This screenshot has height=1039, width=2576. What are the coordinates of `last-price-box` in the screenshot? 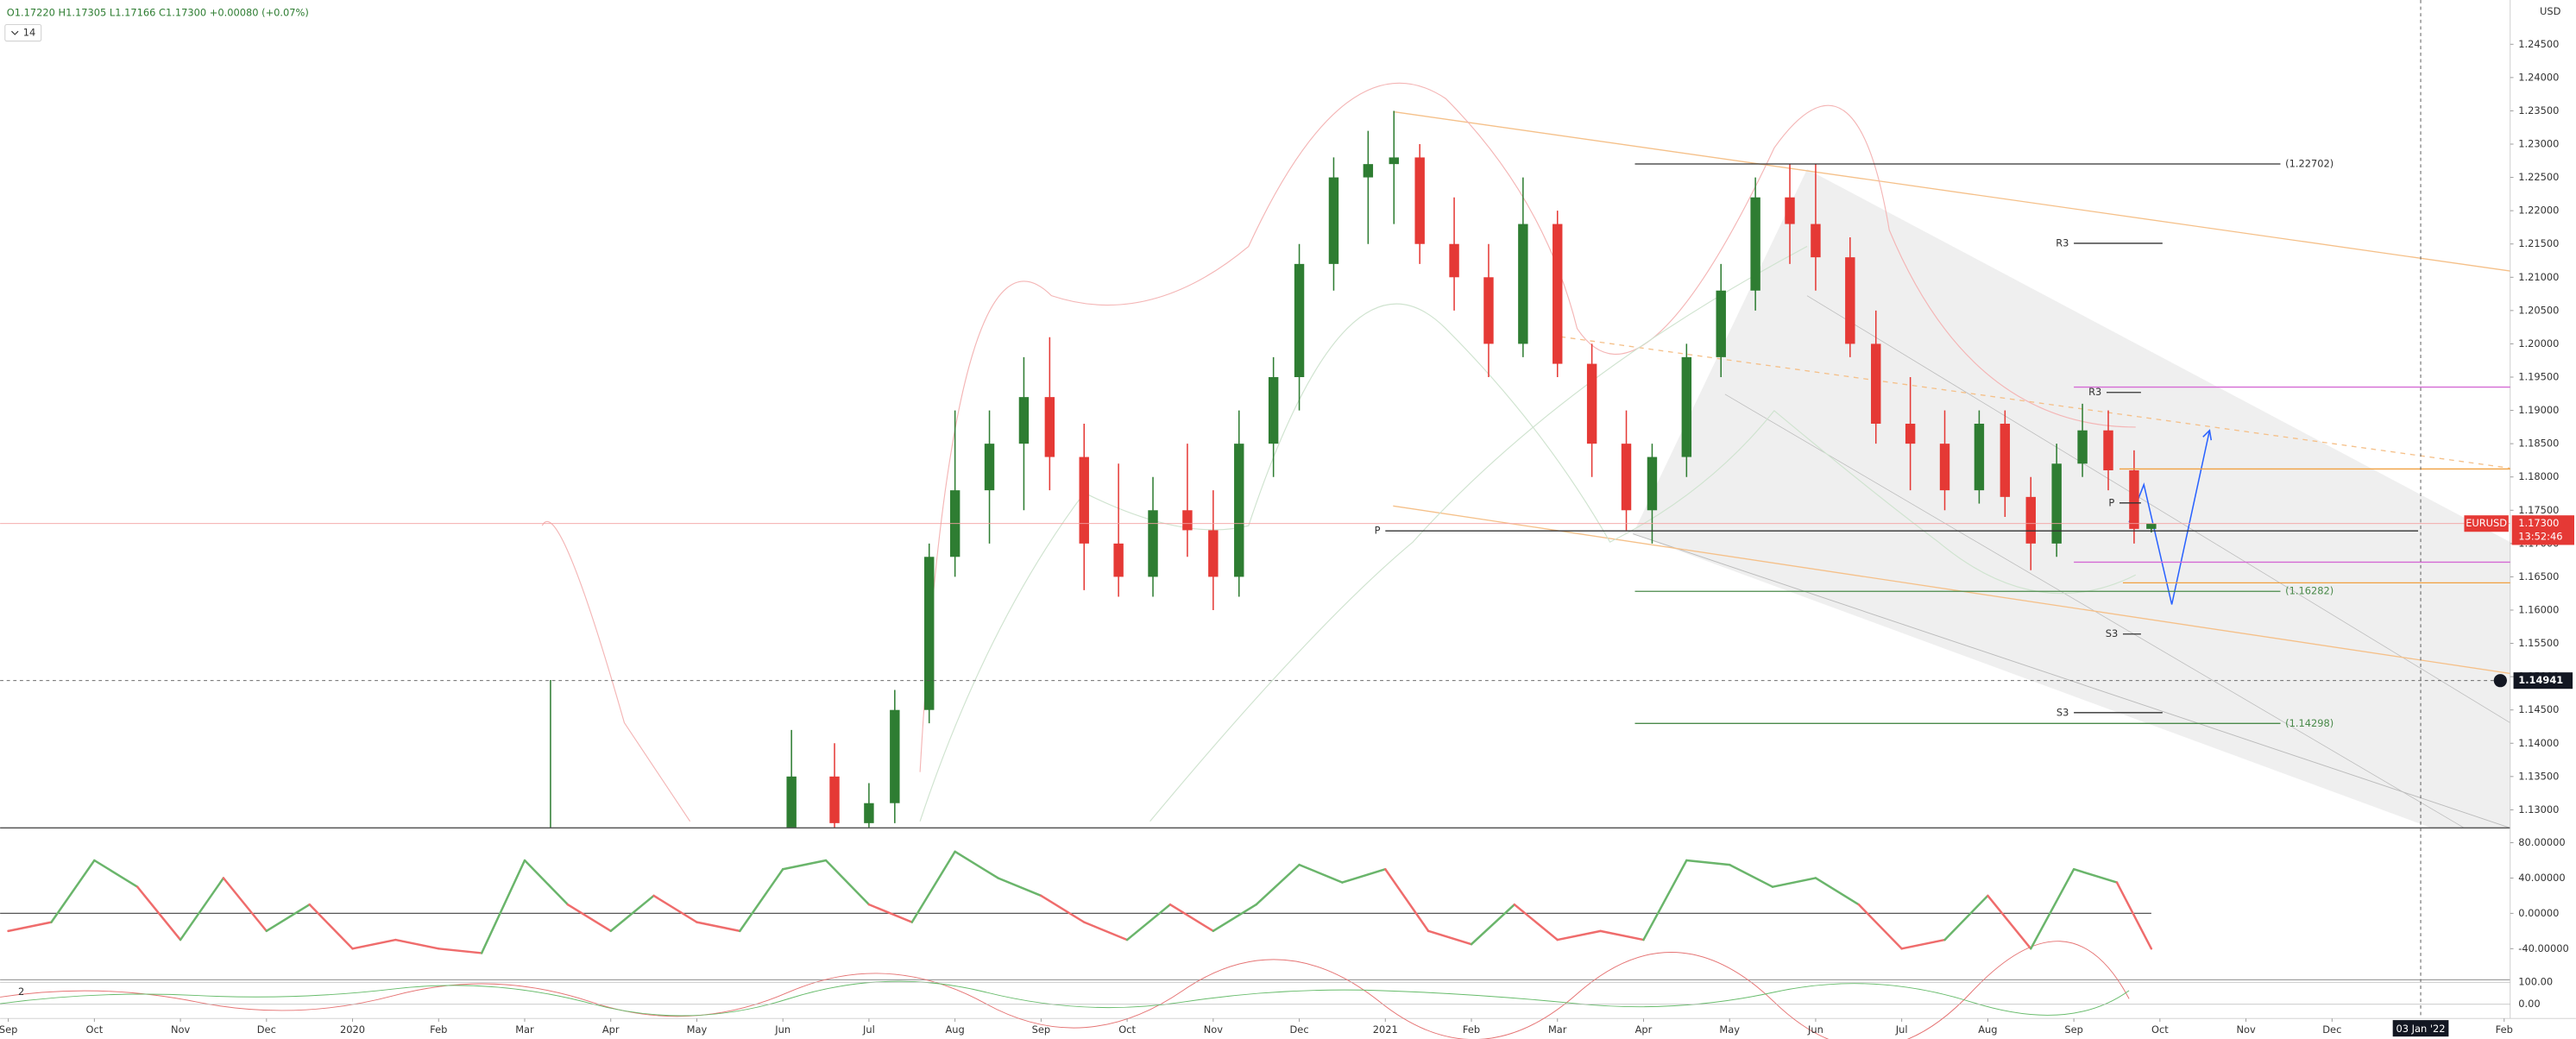 It's located at (2542, 530).